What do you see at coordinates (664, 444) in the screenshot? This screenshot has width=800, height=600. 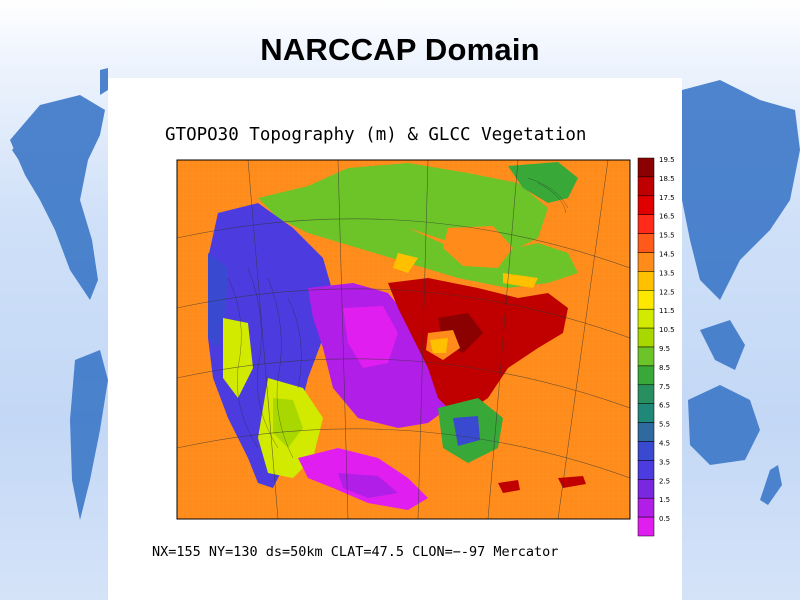 I see `colorbar-label: 4.5` at bounding box center [664, 444].